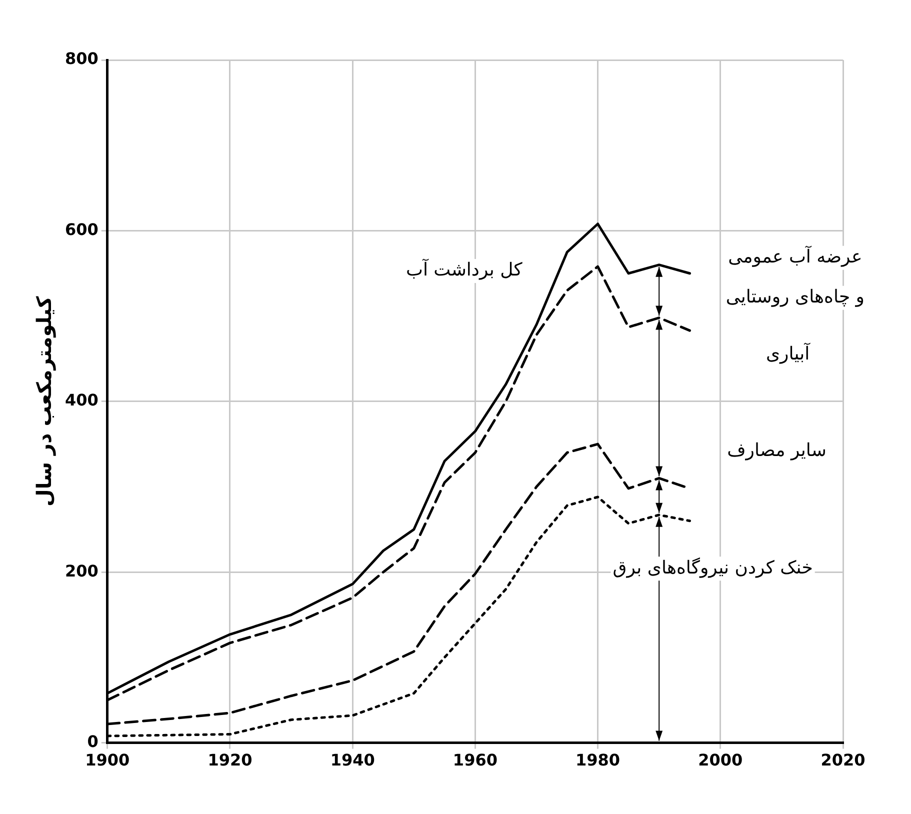 The height and width of the screenshot is (814, 911). Describe the element at coordinates (464, 269) in the screenshot. I see `annotation: کل برداشت آب` at that location.